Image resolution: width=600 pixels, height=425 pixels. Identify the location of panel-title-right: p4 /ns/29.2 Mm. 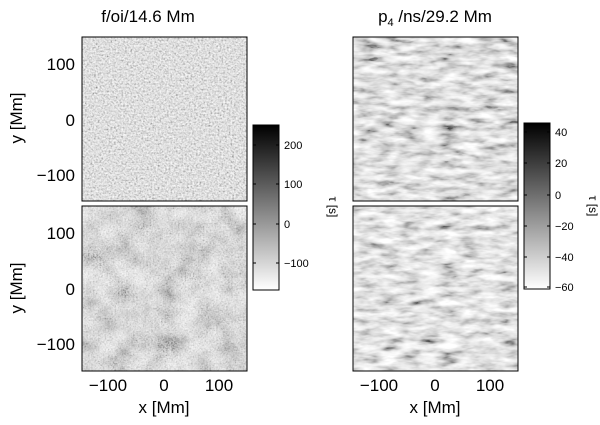
(435, 18).